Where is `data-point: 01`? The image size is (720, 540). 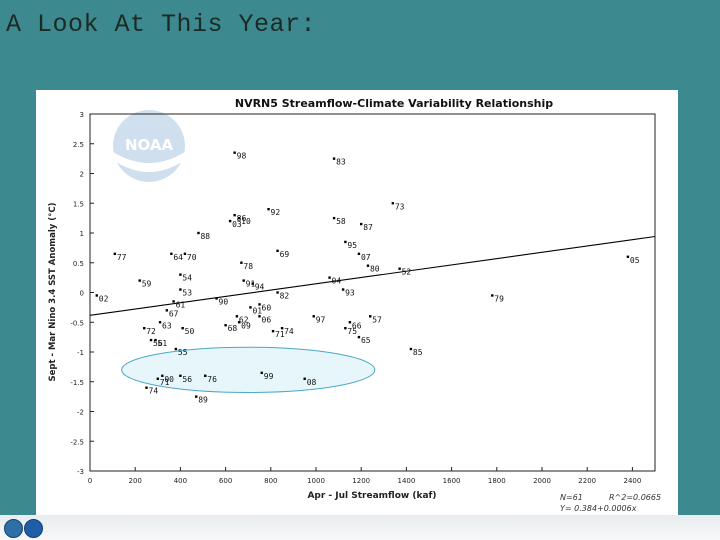
data-point: 01 is located at coordinates (255, 310).